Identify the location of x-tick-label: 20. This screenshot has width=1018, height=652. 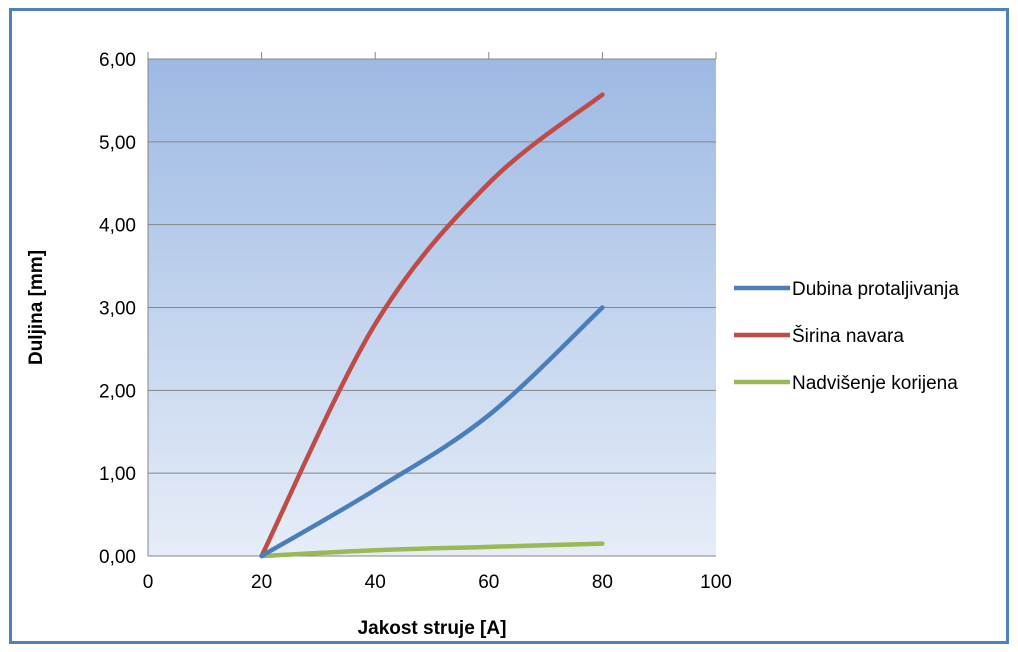
(261, 582).